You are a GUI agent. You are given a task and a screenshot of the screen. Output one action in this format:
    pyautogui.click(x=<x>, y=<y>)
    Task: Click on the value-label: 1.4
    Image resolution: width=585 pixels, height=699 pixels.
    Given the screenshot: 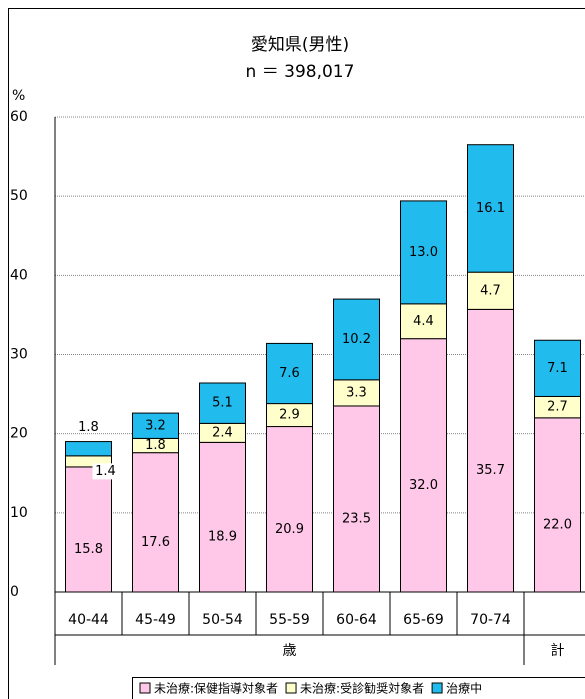 What is the action you would take?
    pyautogui.click(x=105, y=471)
    